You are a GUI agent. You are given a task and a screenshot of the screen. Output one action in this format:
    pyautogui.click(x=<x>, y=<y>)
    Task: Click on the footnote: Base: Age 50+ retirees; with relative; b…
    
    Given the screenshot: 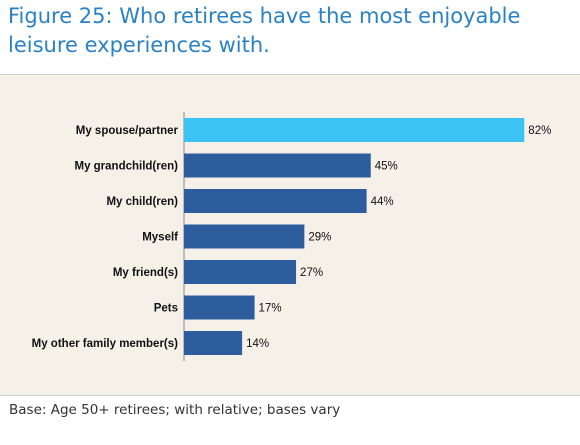 What is the action you would take?
    pyautogui.click(x=175, y=410)
    